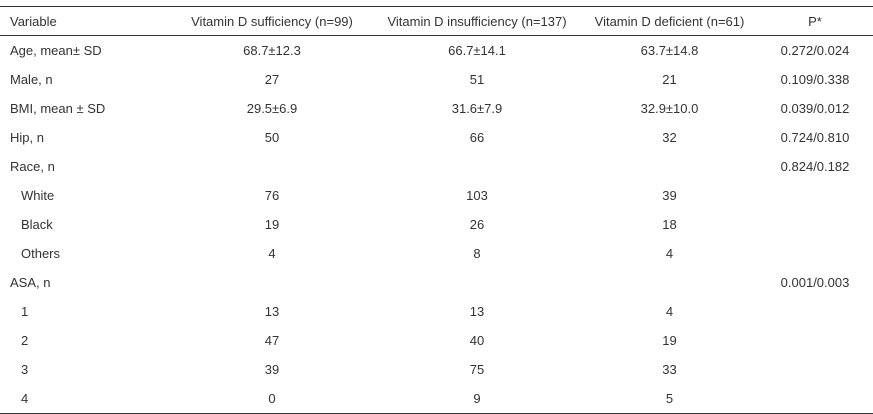 This screenshot has width=873, height=414. Describe the element at coordinates (86, 399) in the screenshot. I see `row-variable: 4` at that location.